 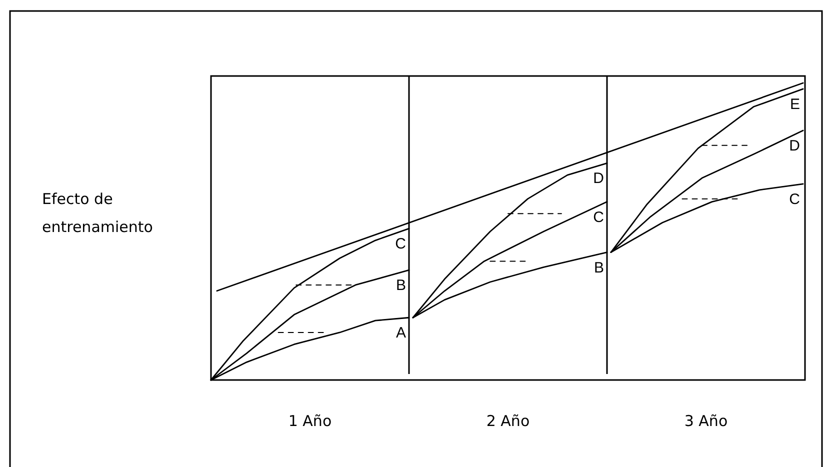 What do you see at coordinates (508, 421) in the screenshot?
I see `x-tick-label: 2 Año` at bounding box center [508, 421].